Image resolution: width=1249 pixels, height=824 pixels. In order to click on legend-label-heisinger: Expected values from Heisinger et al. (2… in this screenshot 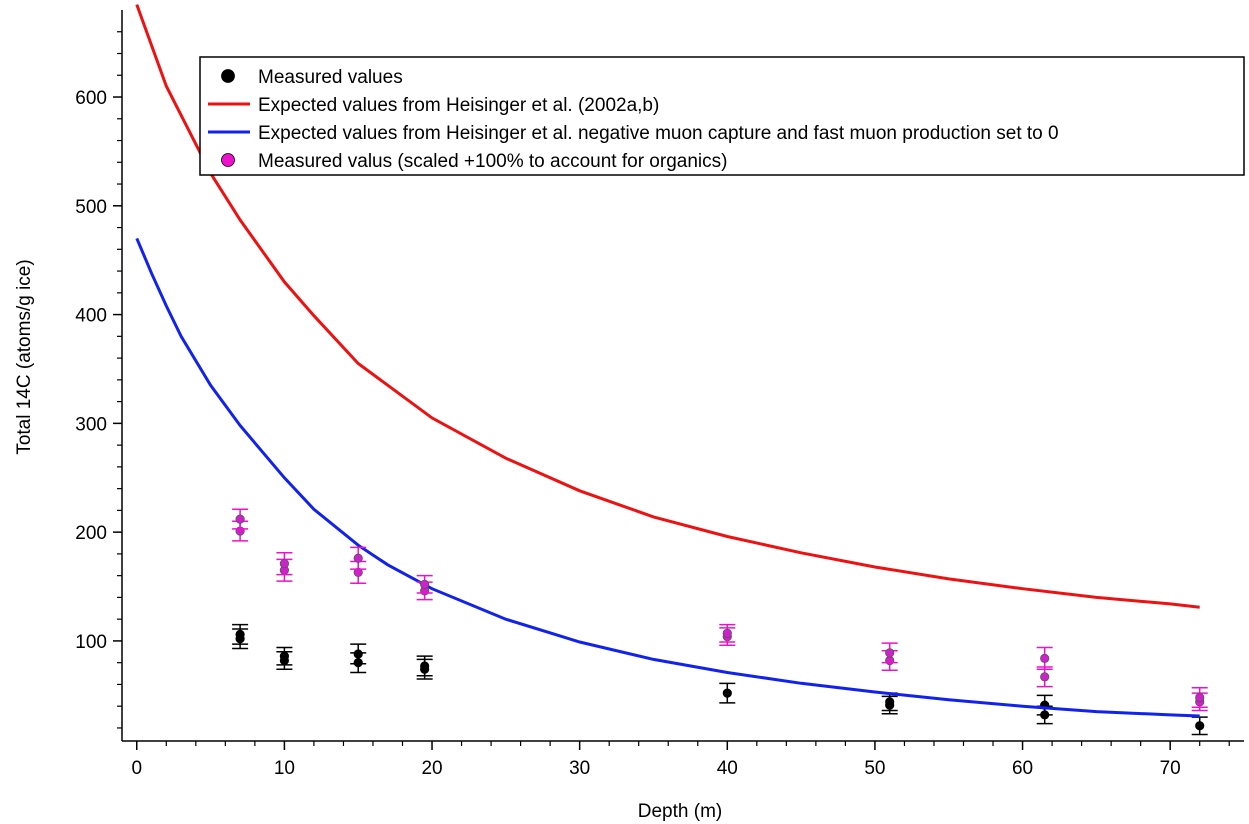, I will do `click(458, 105)`.